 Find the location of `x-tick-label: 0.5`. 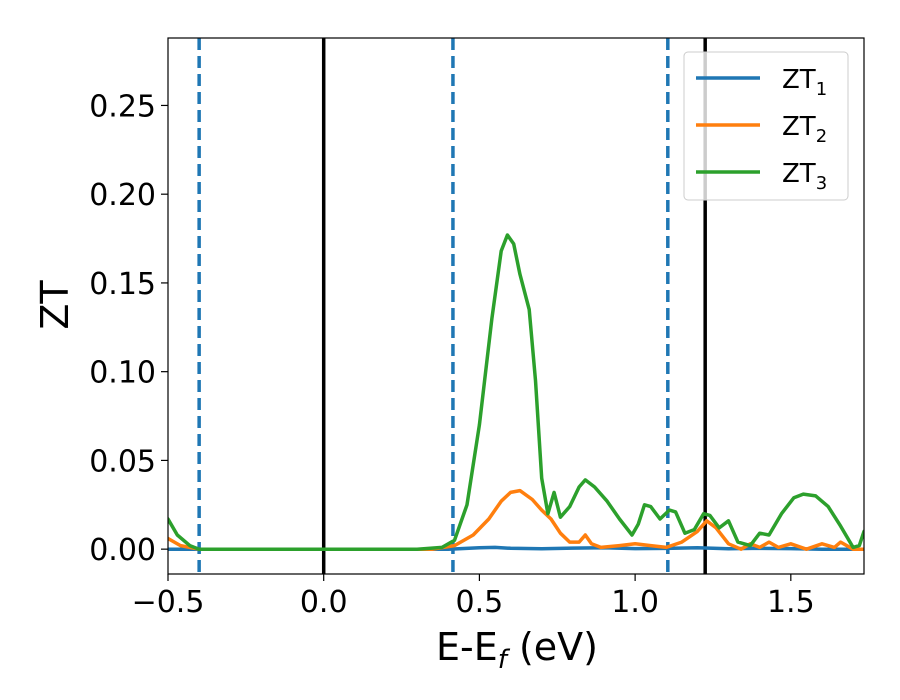

x-tick-label: 0.5 is located at coordinates (480, 602).